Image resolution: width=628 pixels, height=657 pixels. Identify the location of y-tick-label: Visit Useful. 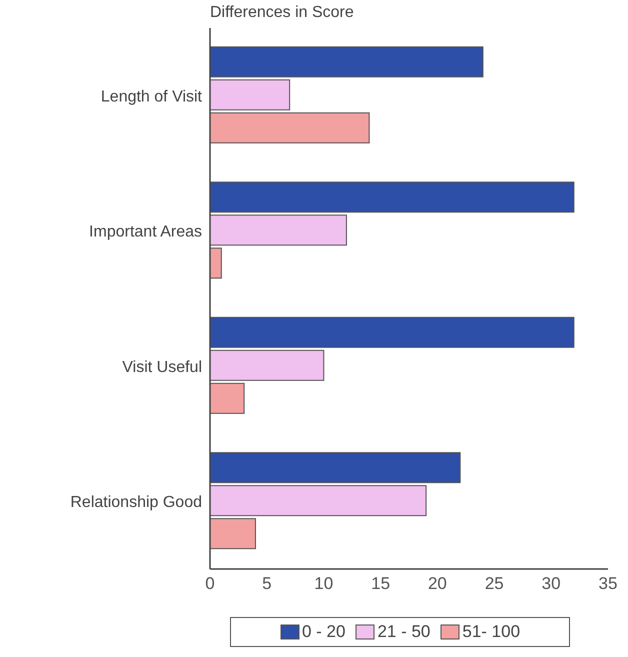
(162, 367).